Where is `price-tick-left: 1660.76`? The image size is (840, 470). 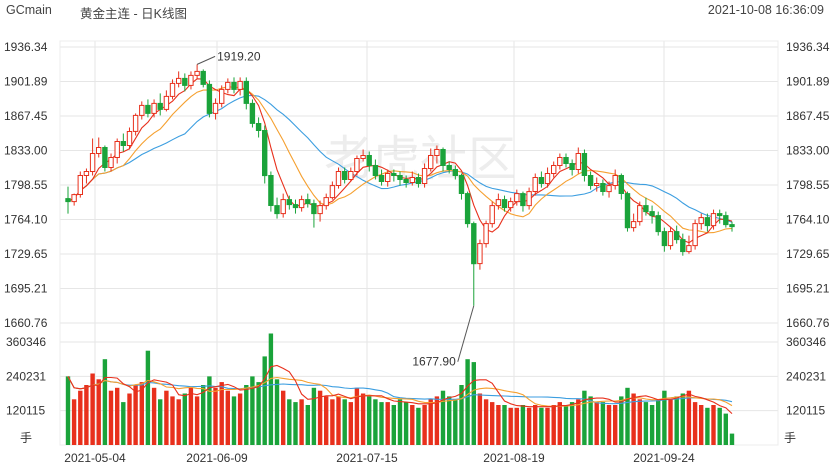 price-tick-left: 1660.76 is located at coordinates (26, 323).